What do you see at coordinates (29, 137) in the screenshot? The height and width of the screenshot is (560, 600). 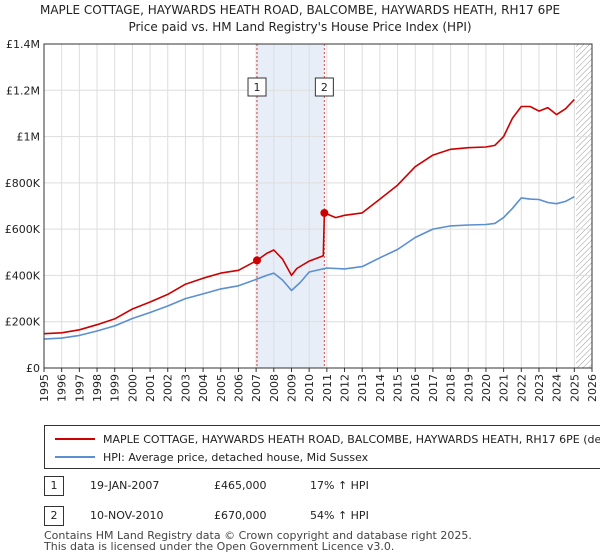 I see `y-tick-label: £1M` at bounding box center [29, 137].